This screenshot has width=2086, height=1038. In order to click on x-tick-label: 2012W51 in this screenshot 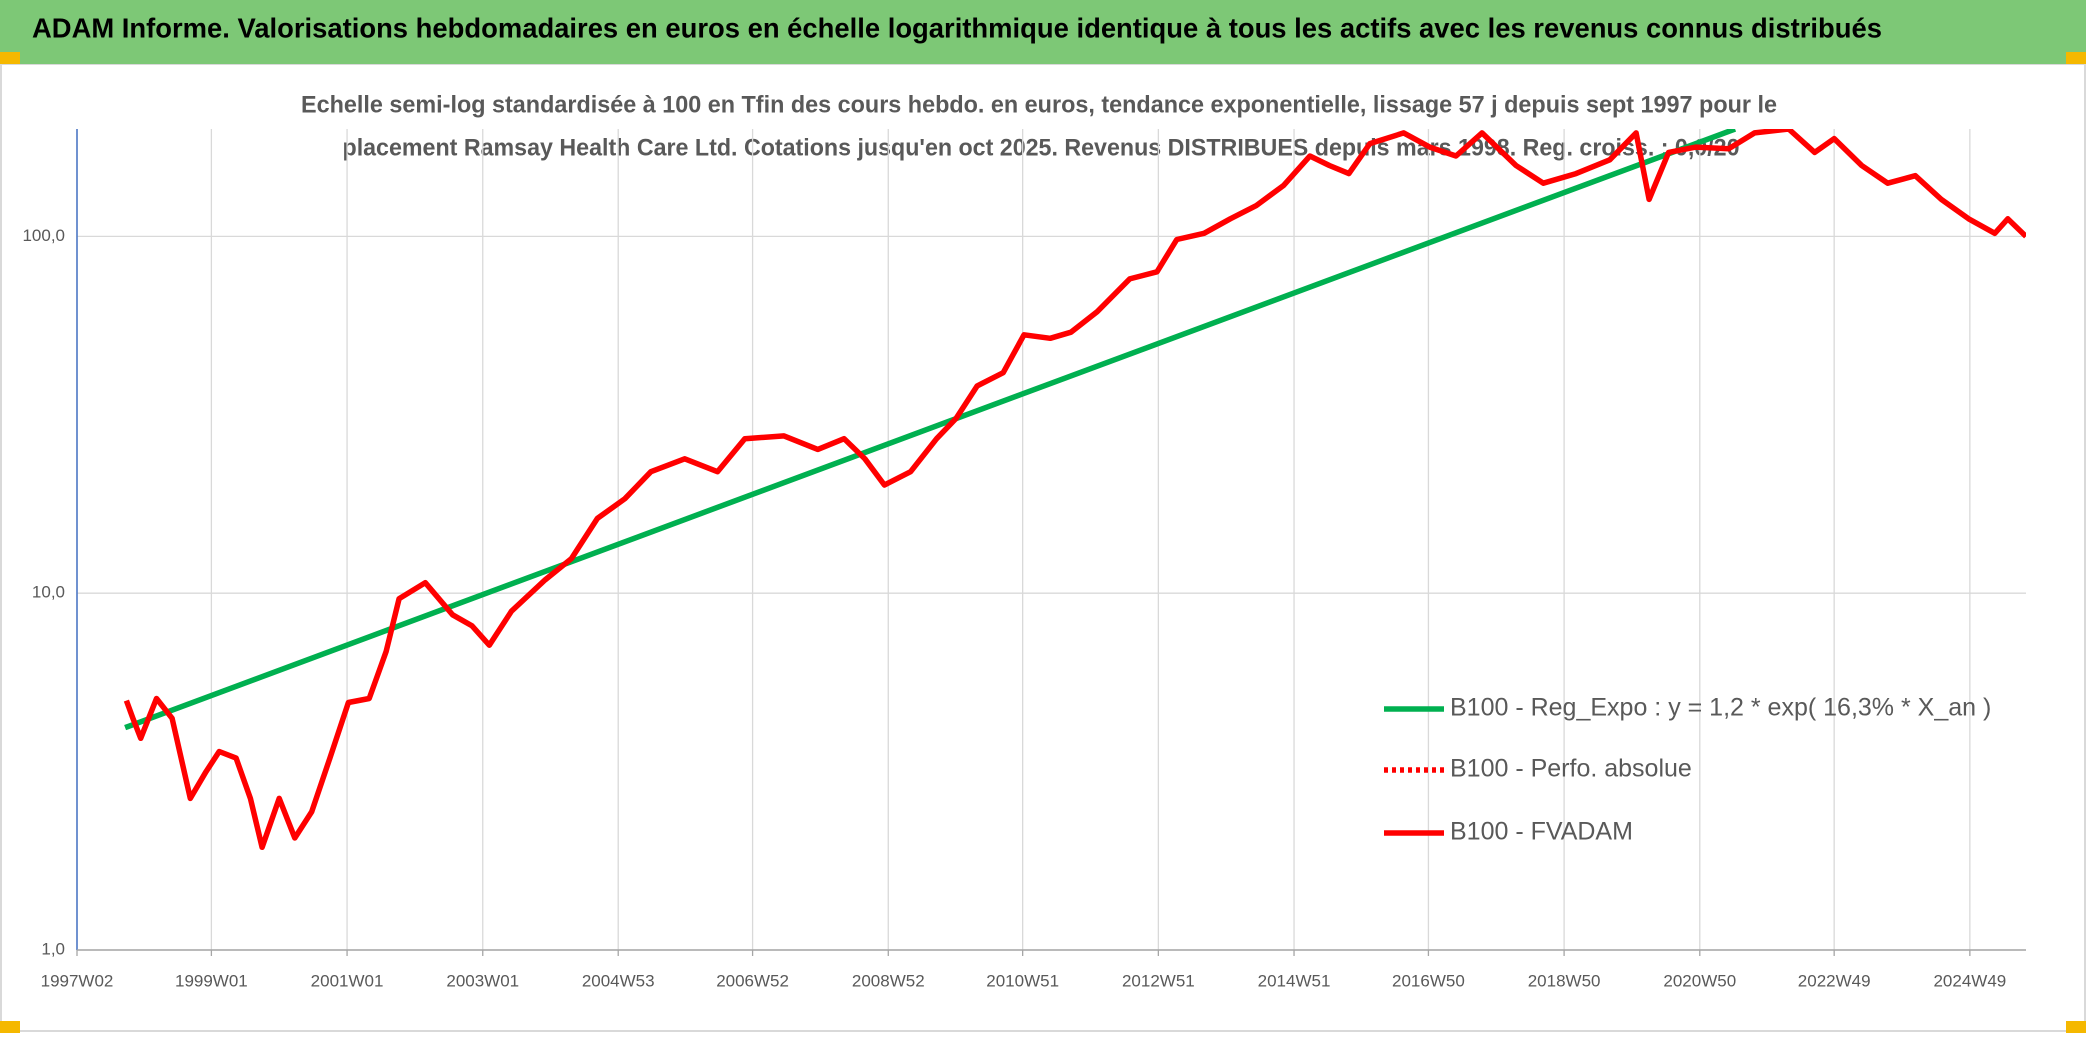, I will do `click(1158, 980)`.